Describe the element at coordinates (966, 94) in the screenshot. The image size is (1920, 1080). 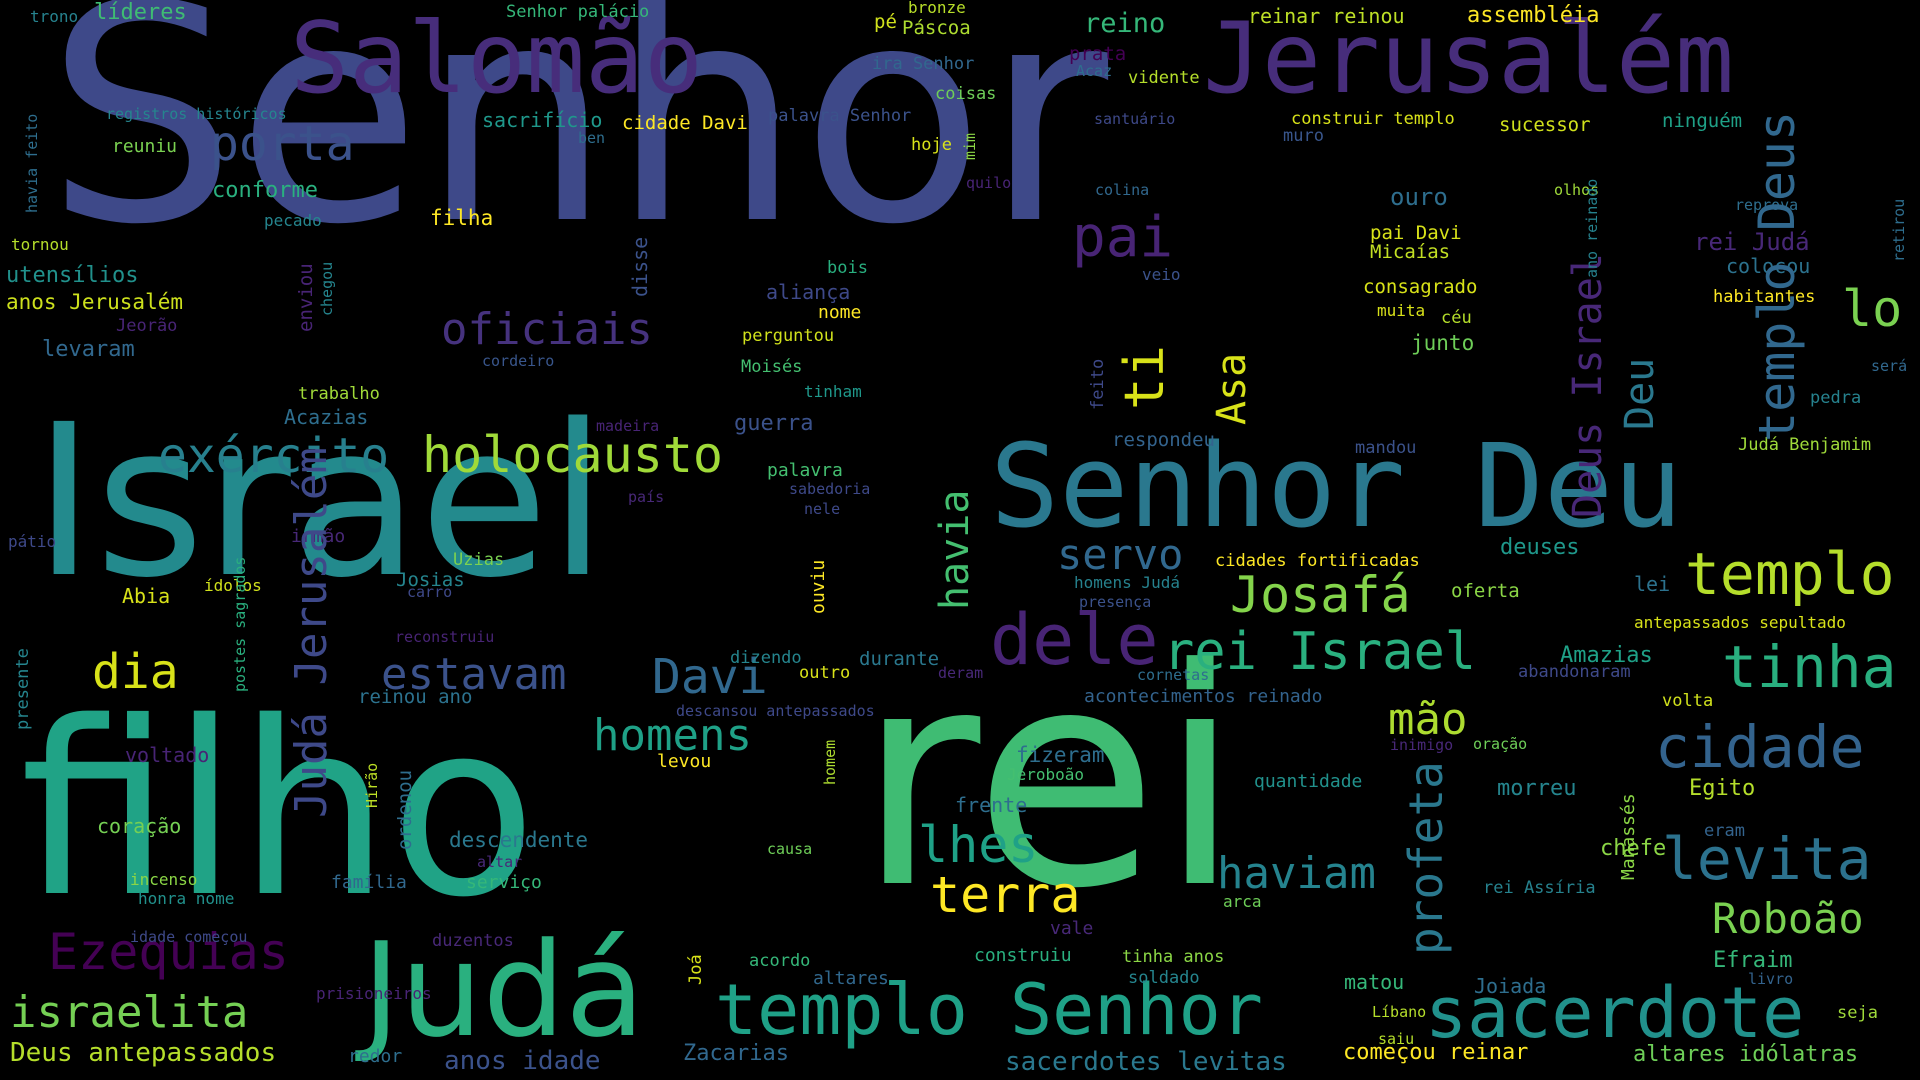
I see `word: coisas` at that location.